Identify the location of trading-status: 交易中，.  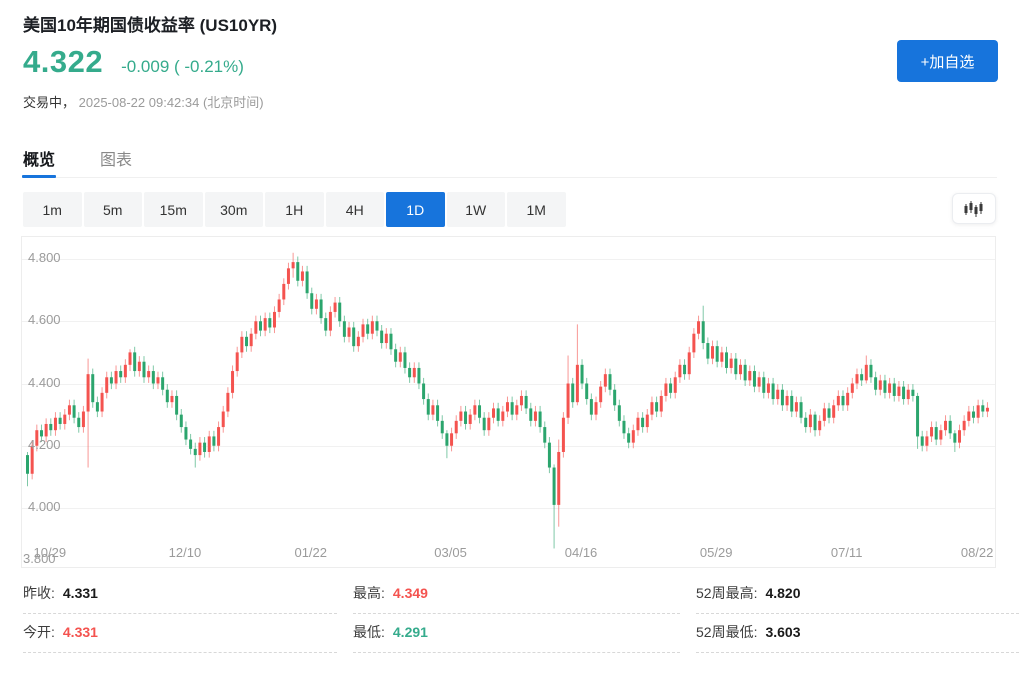
(49, 102).